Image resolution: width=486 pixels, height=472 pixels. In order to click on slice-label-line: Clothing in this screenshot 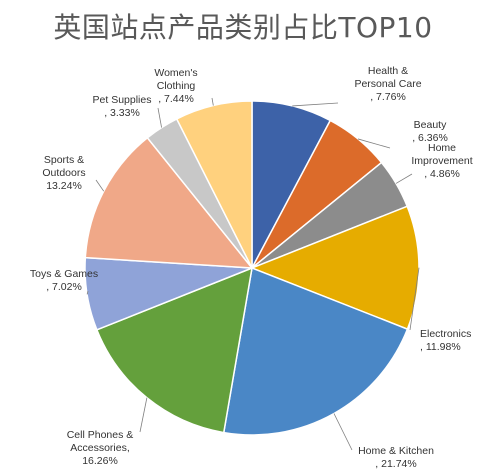, I will do `click(176, 86)`.